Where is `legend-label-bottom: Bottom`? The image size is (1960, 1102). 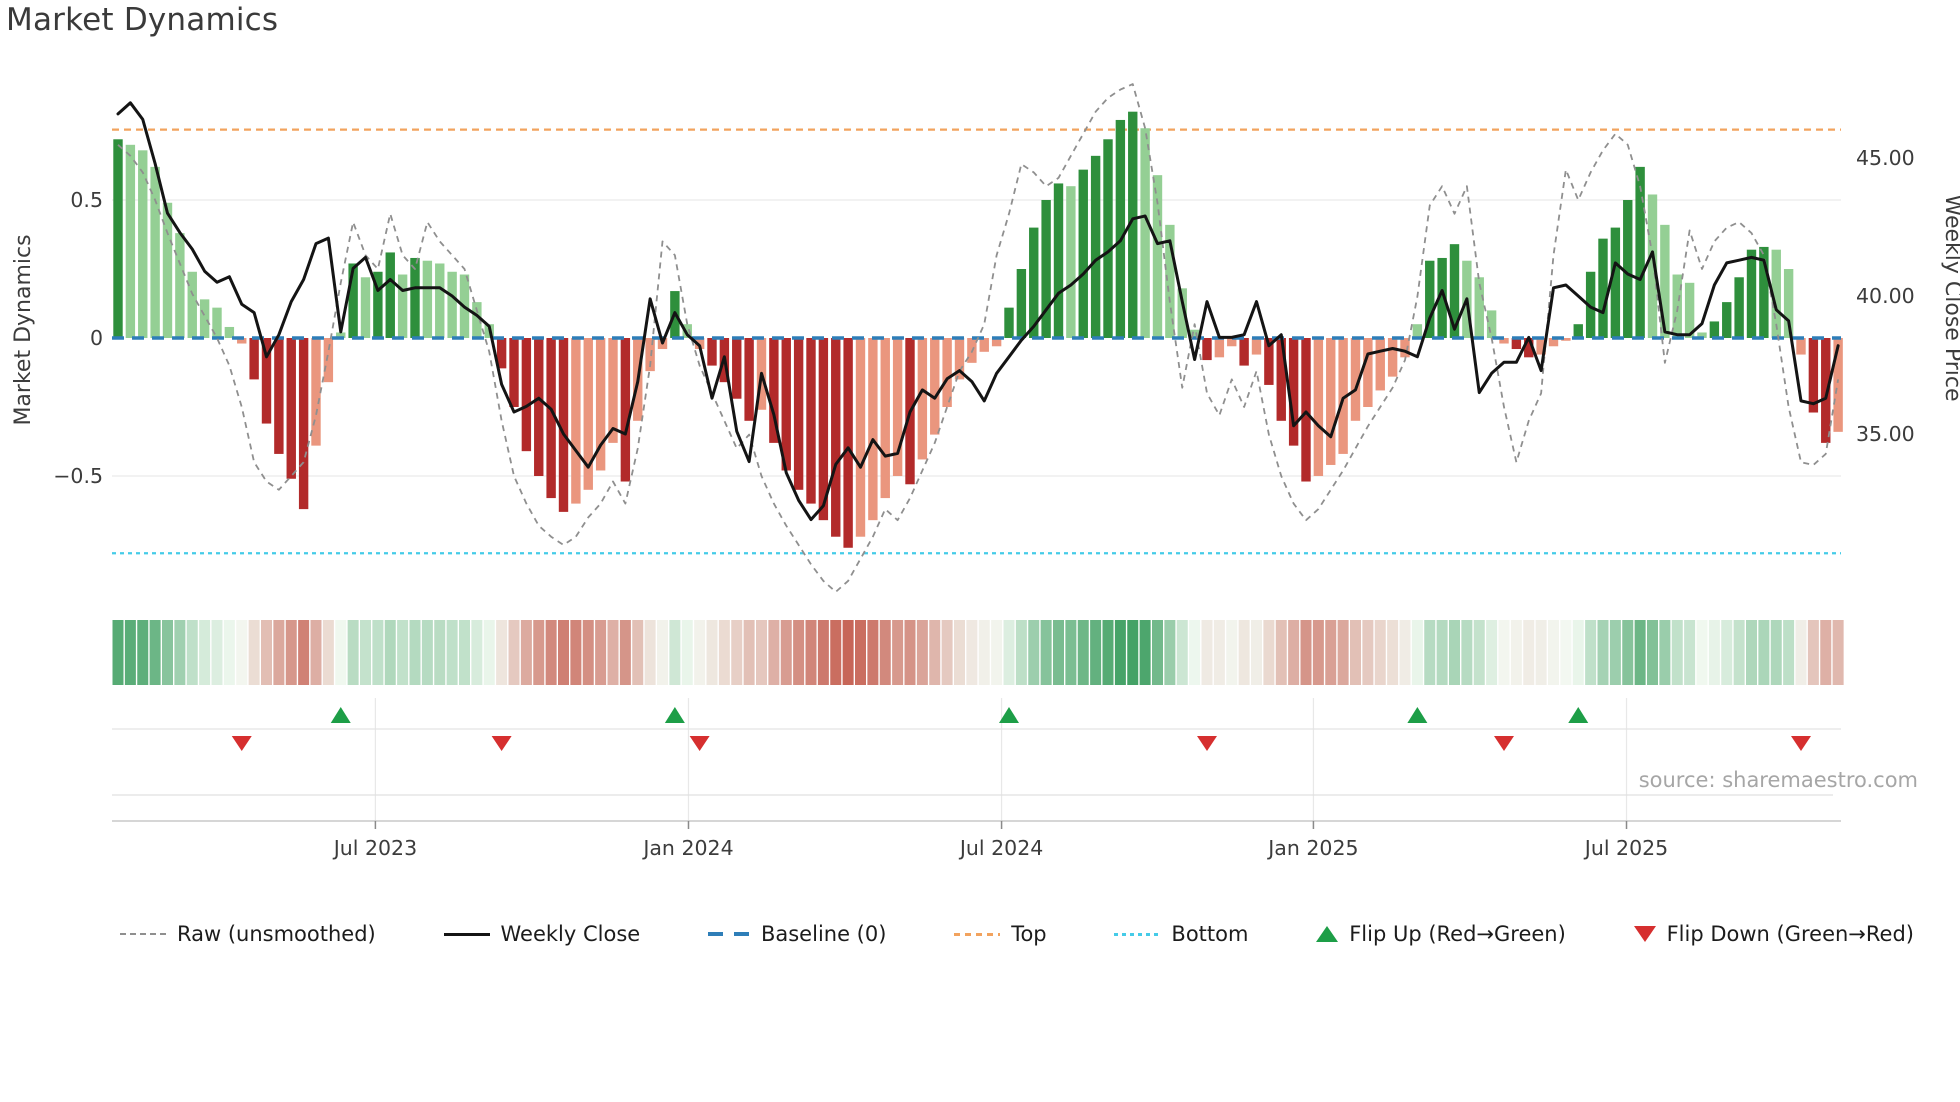
legend-label-bottom: Bottom is located at coordinates (1210, 934).